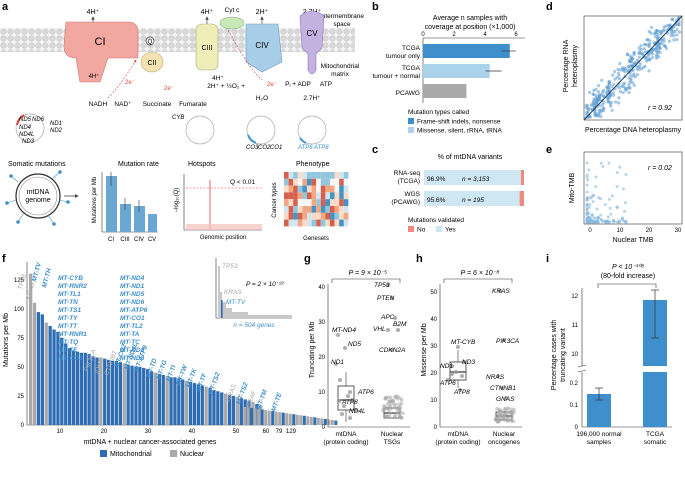  What do you see at coordinates (72, 286) in the screenshot?
I see `f-lbl-mt-rnr2: MT-RNR2` at bounding box center [72, 286].